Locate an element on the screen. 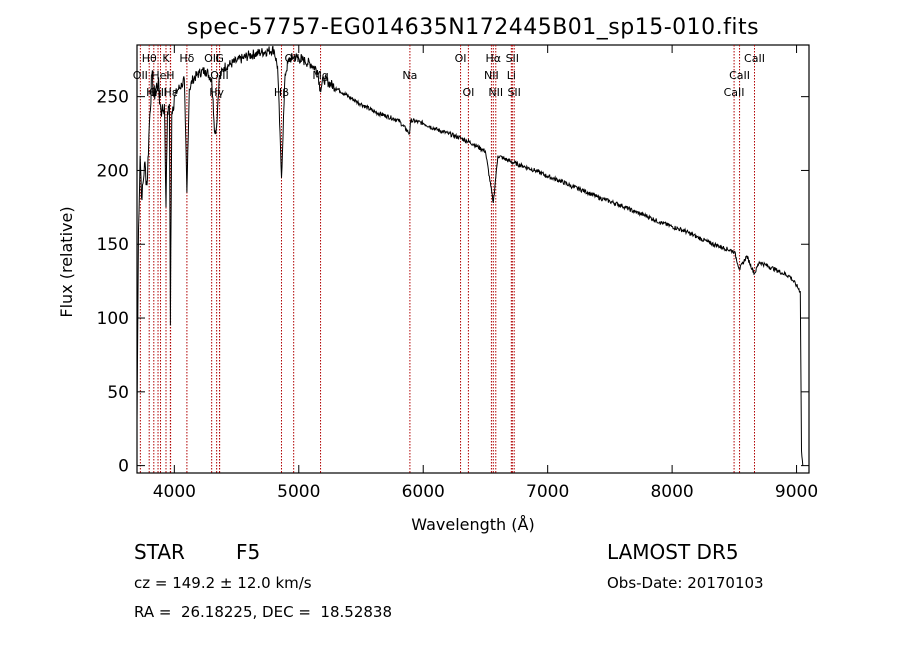 This screenshot has width=900, height=649. absorption-line-label: Hθ is located at coordinates (149, 58).